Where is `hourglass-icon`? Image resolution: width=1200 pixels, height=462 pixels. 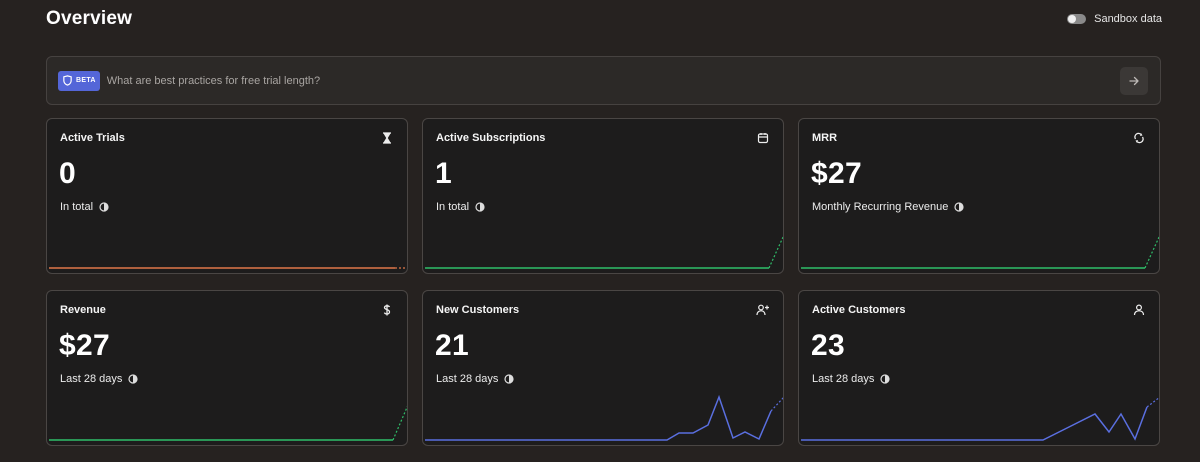
hourglass-icon is located at coordinates (387, 138).